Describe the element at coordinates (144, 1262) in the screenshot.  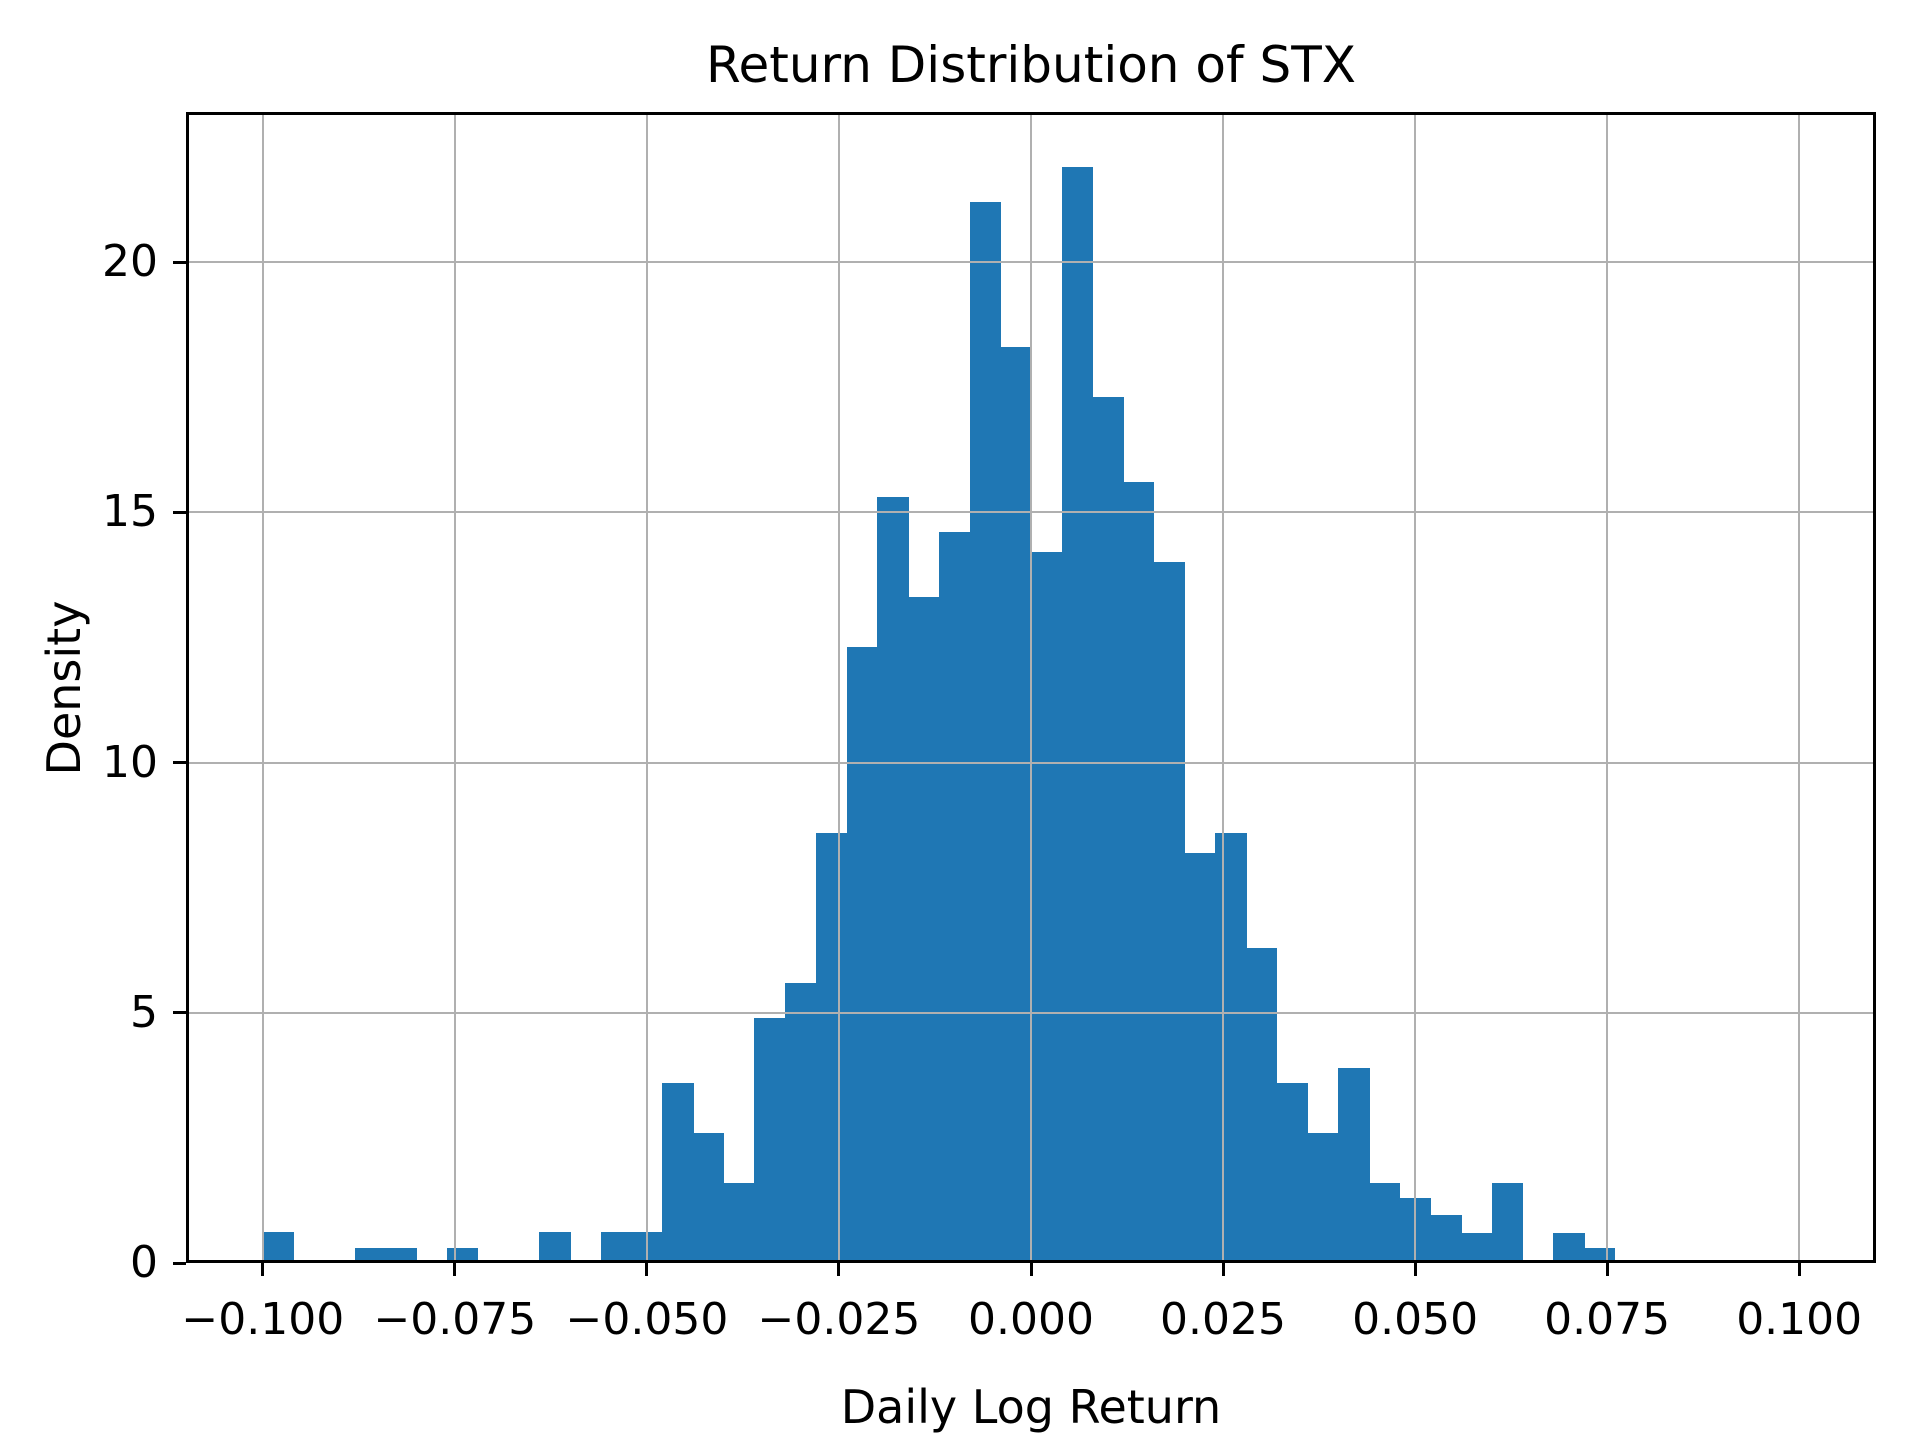
I see `y-tick-label: 0` at that location.